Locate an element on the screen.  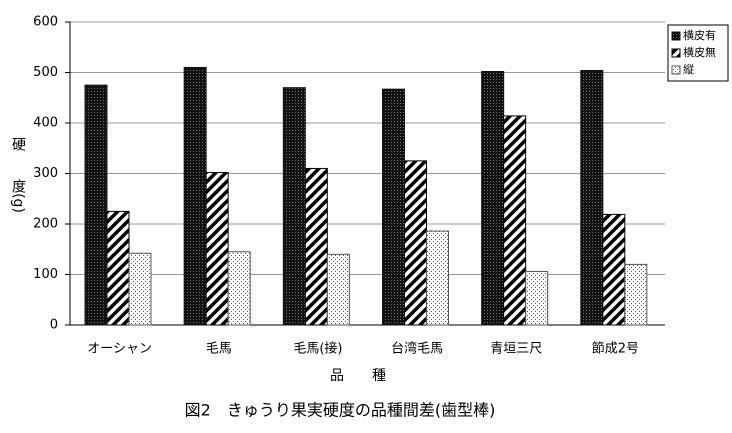
caption: 図2 きゅうり果実硬度の品種間差(歯型棒) is located at coordinates (340, 410).